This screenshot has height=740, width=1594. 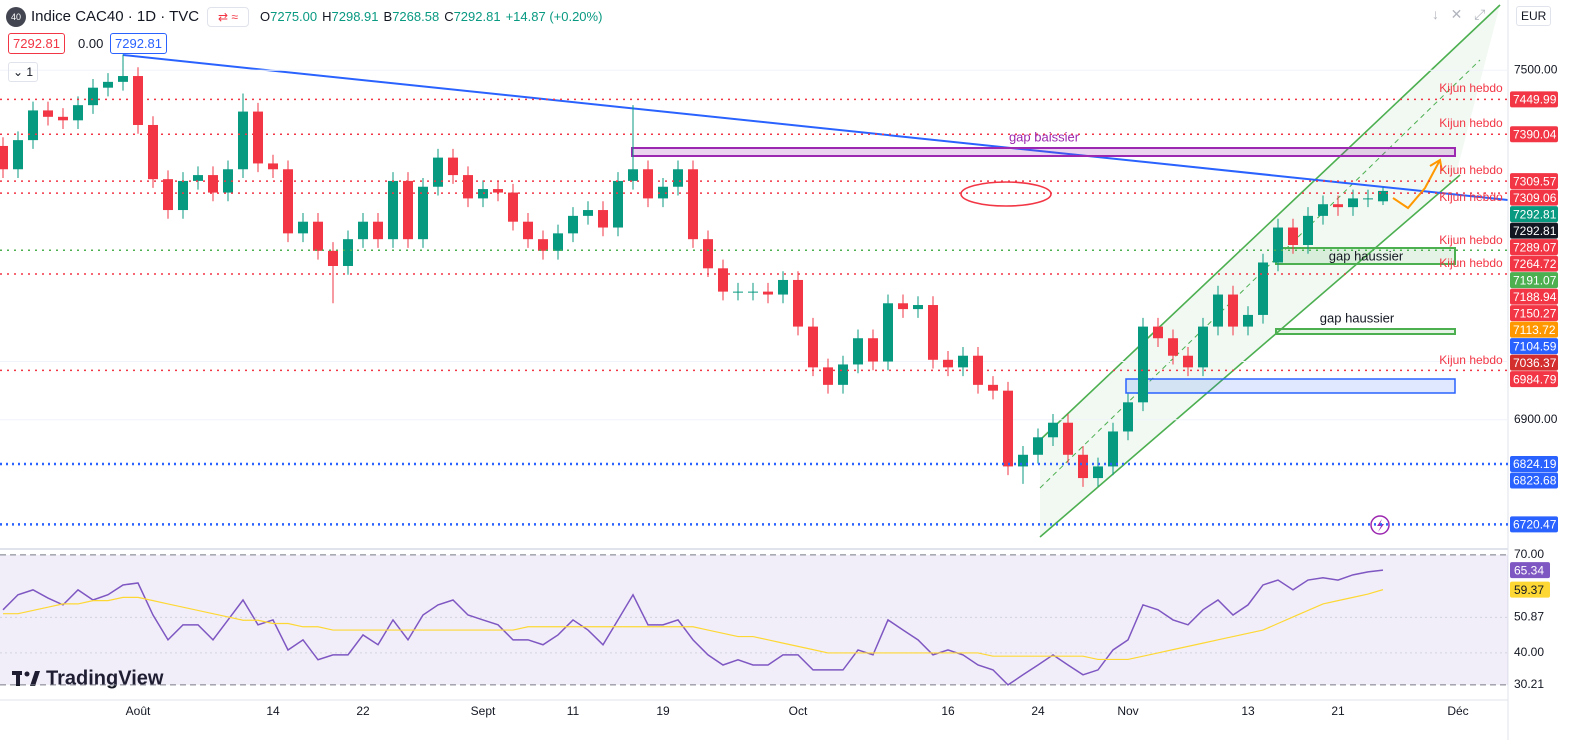 I want to click on currency-button: EUR, so click(x=1534, y=16).